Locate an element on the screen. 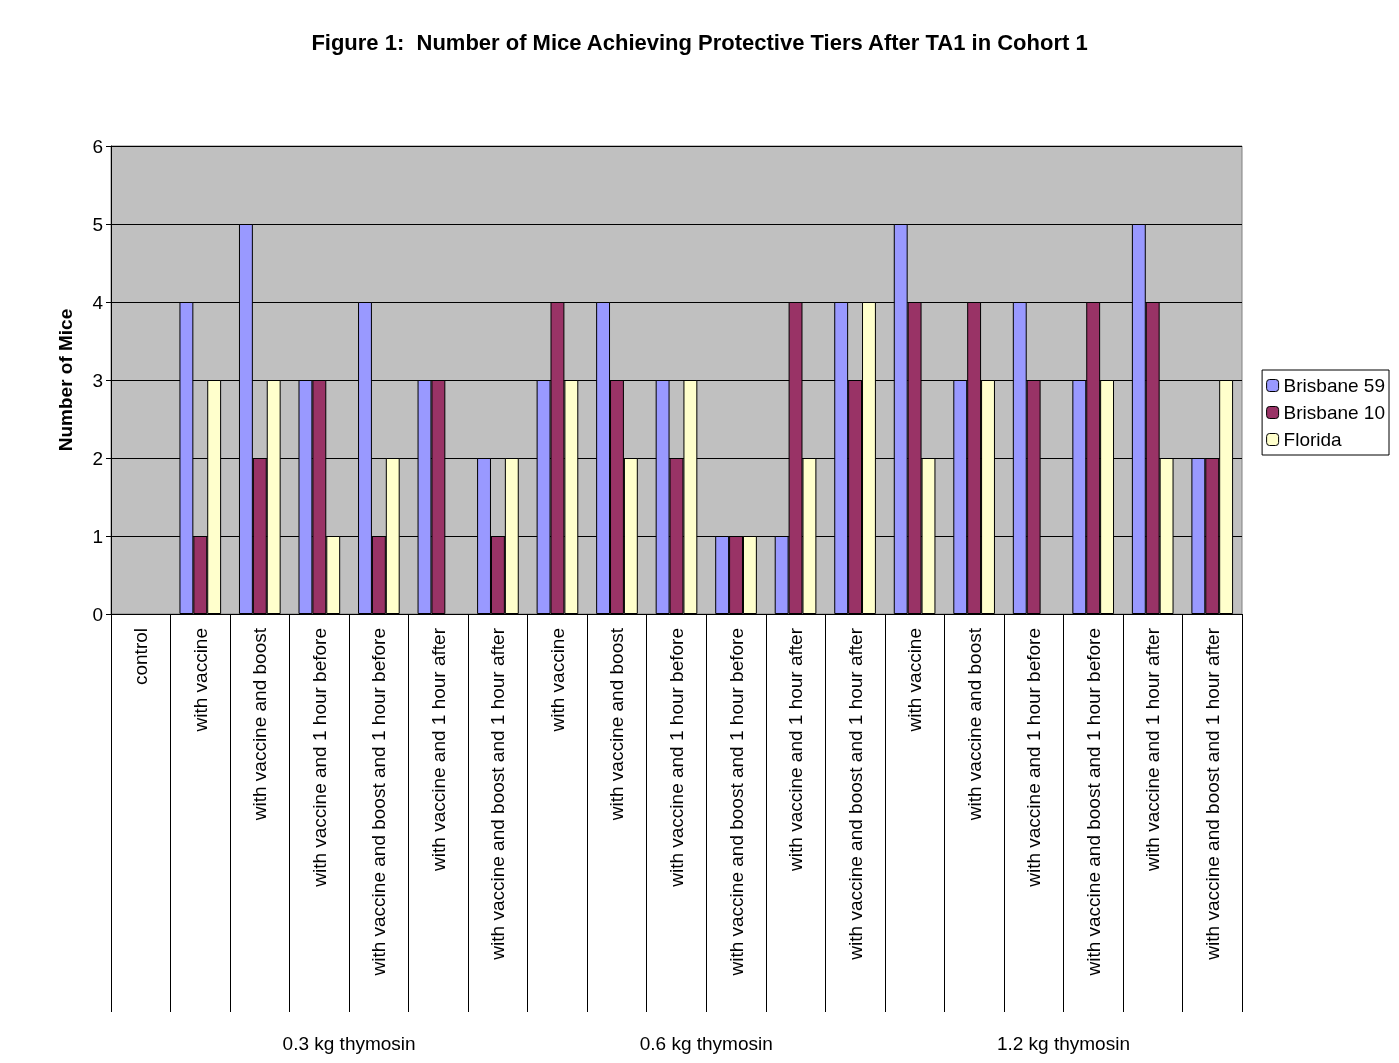  text: 0.3 kg thymosin is located at coordinates (349, 1043).